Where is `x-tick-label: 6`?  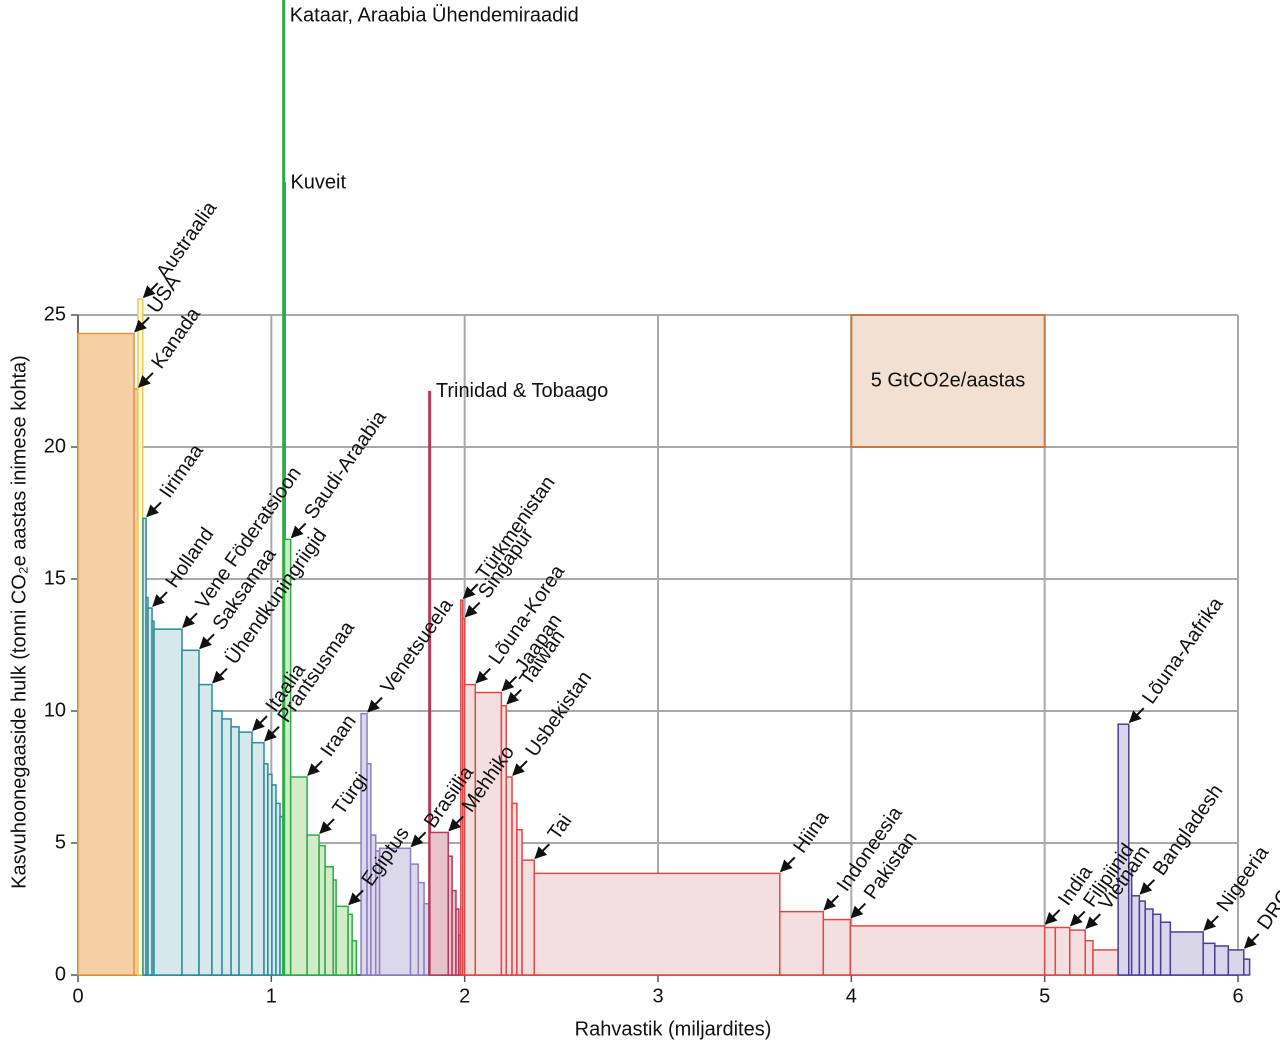
x-tick-label: 6 is located at coordinates (1237, 996).